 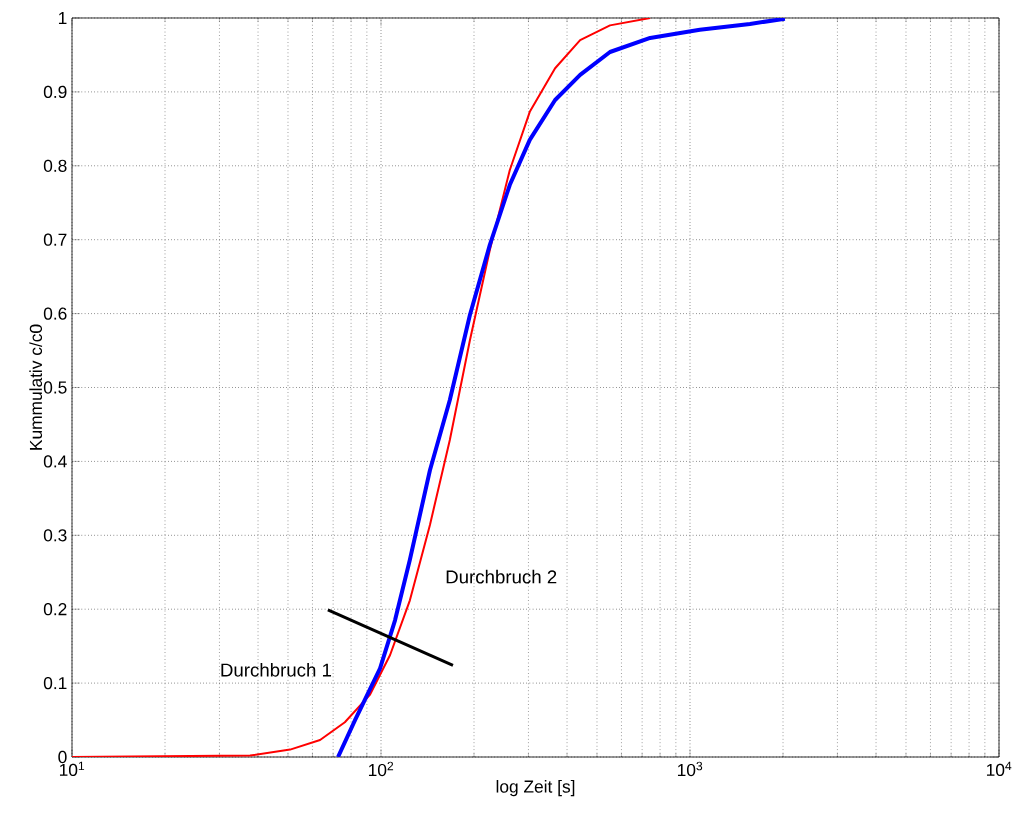 I want to click on y-axis-title: Kummulativ c/c0, so click(x=36, y=387).